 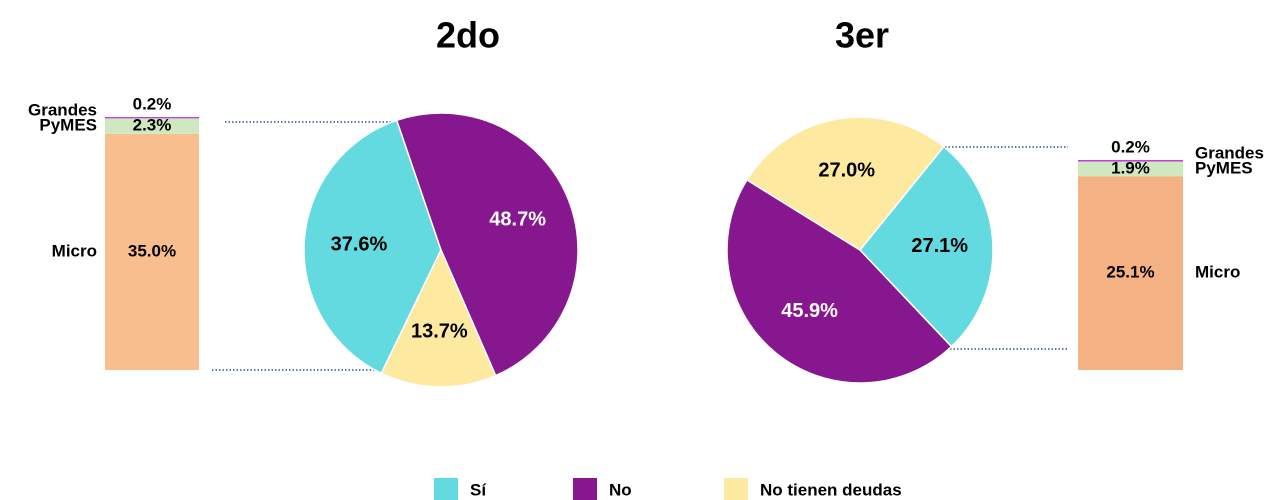 I want to click on value-label: 37.6%, so click(x=359, y=244).